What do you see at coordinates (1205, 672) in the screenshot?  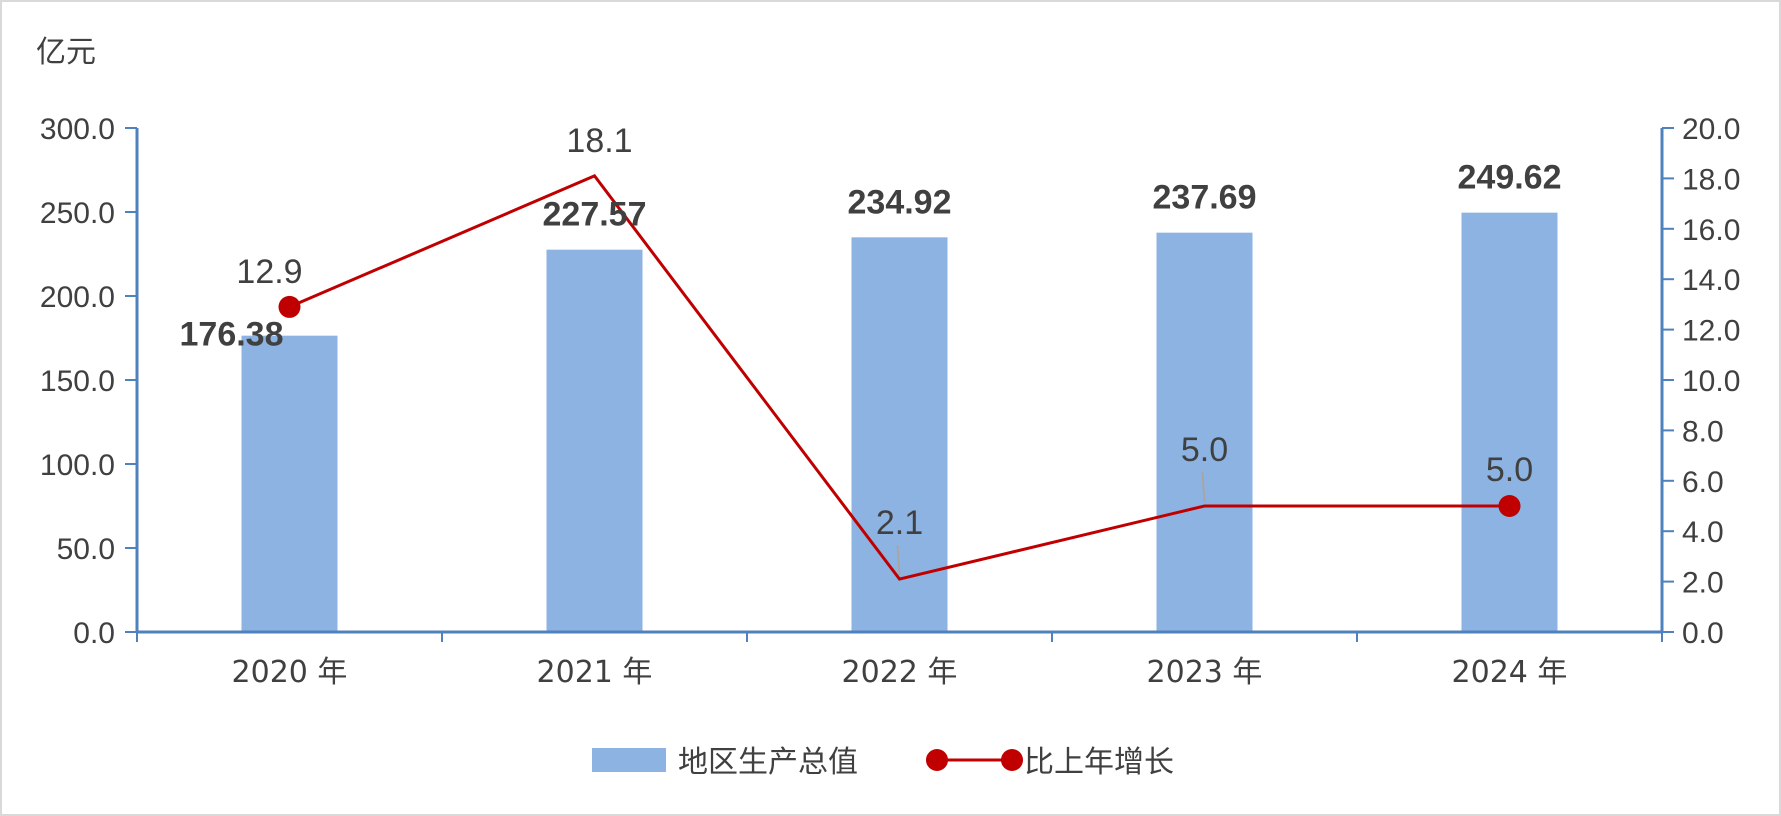 I see `x-tick-label: 2023 年` at bounding box center [1205, 672].